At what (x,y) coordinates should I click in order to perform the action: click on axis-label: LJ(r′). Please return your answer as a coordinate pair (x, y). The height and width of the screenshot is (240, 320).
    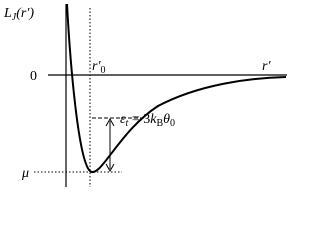
    Looking at the image, I should click on (18, 14).